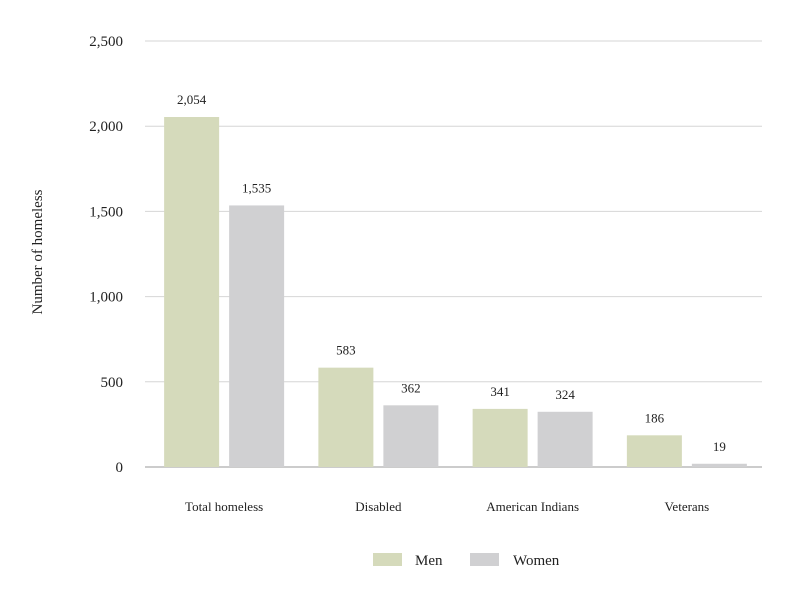 The width and height of the screenshot is (800, 595). What do you see at coordinates (429, 561) in the screenshot?
I see `legend-label-men: Men` at bounding box center [429, 561].